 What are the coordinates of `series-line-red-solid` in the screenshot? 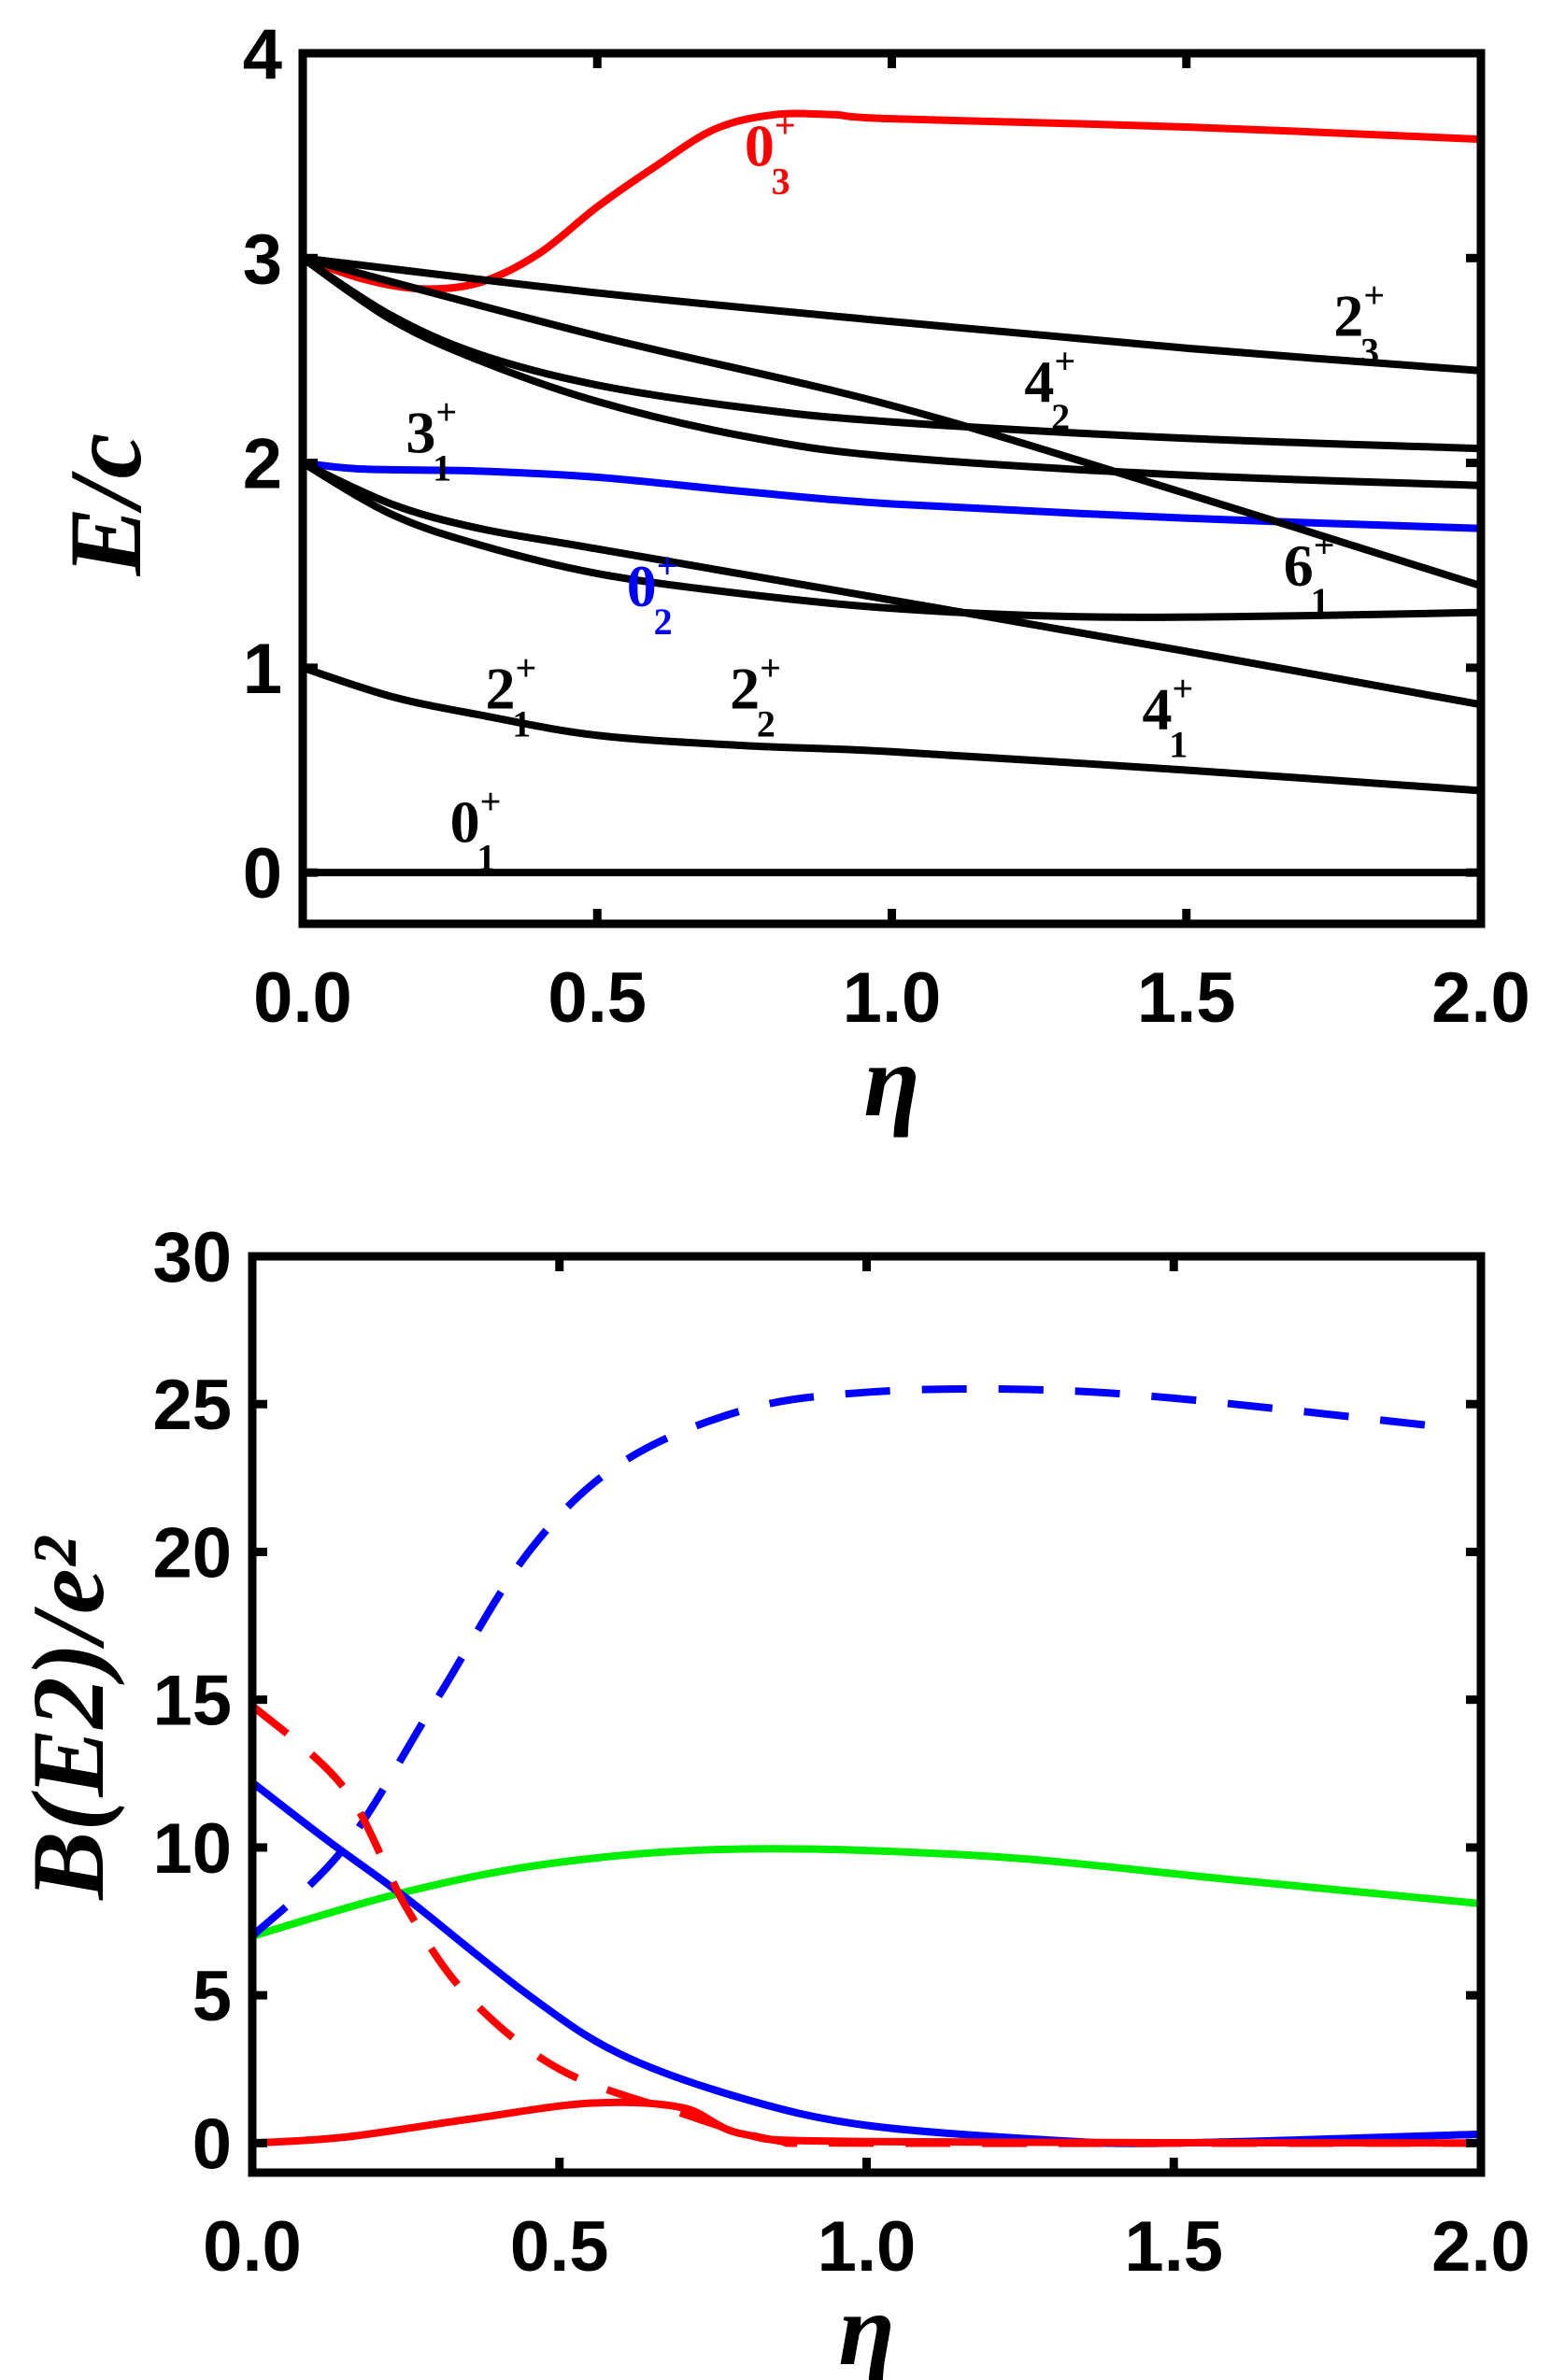 It's located at (867, 2122).